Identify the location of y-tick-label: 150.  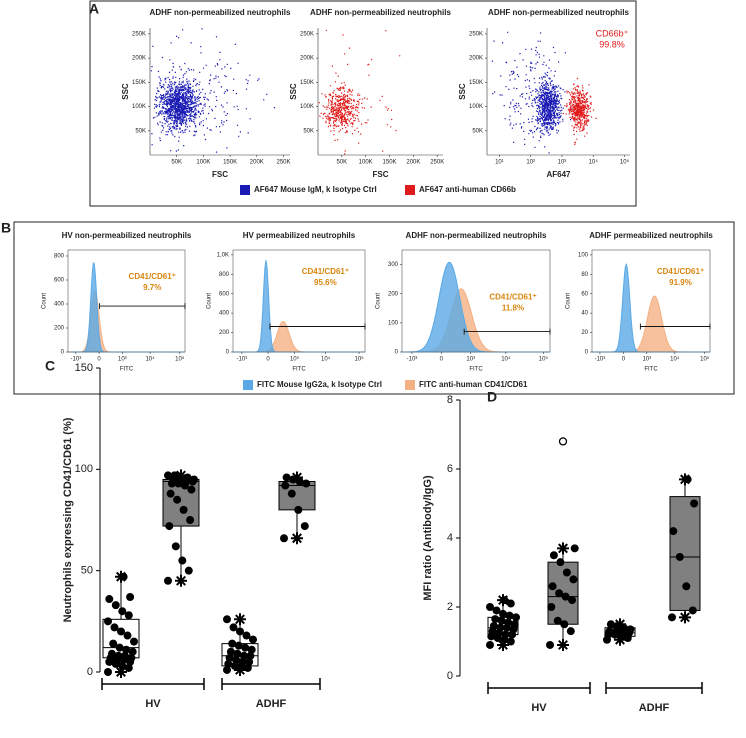
(84, 368).